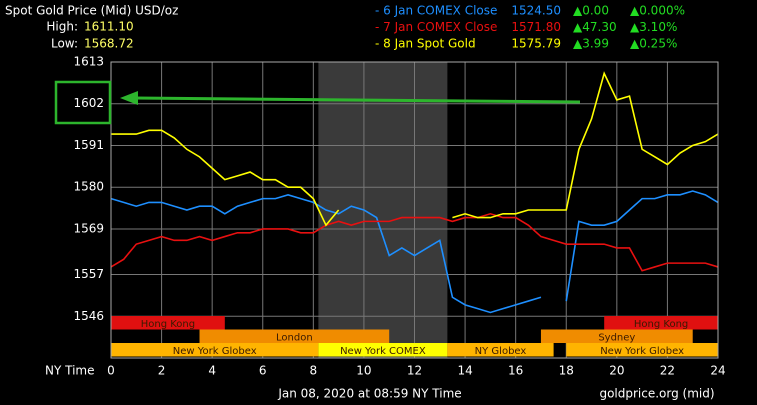  What do you see at coordinates (111, 371) in the screenshot?
I see `x-tick-label: 0` at bounding box center [111, 371].